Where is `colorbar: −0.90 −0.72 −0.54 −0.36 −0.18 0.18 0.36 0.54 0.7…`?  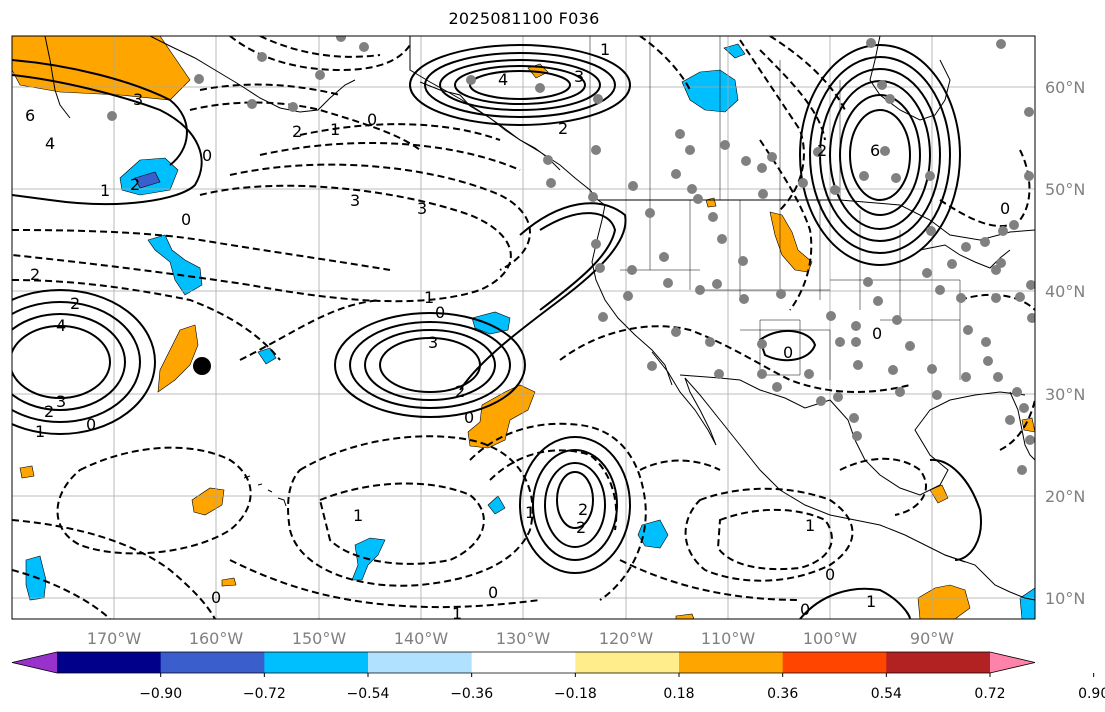
colorbar: −0.90 −0.72 −0.54 −0.36 −0.18 0.18 0.36 0.54 0.7… is located at coordinates (558, 676).